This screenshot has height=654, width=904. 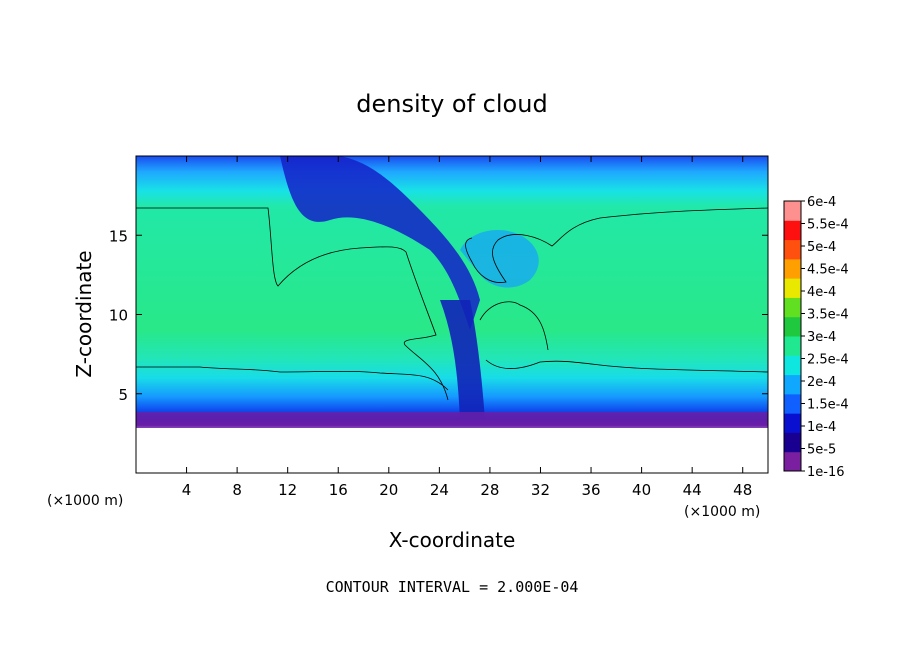 What do you see at coordinates (388, 490) in the screenshot?
I see `x-tick-label: 20` at bounding box center [388, 490].